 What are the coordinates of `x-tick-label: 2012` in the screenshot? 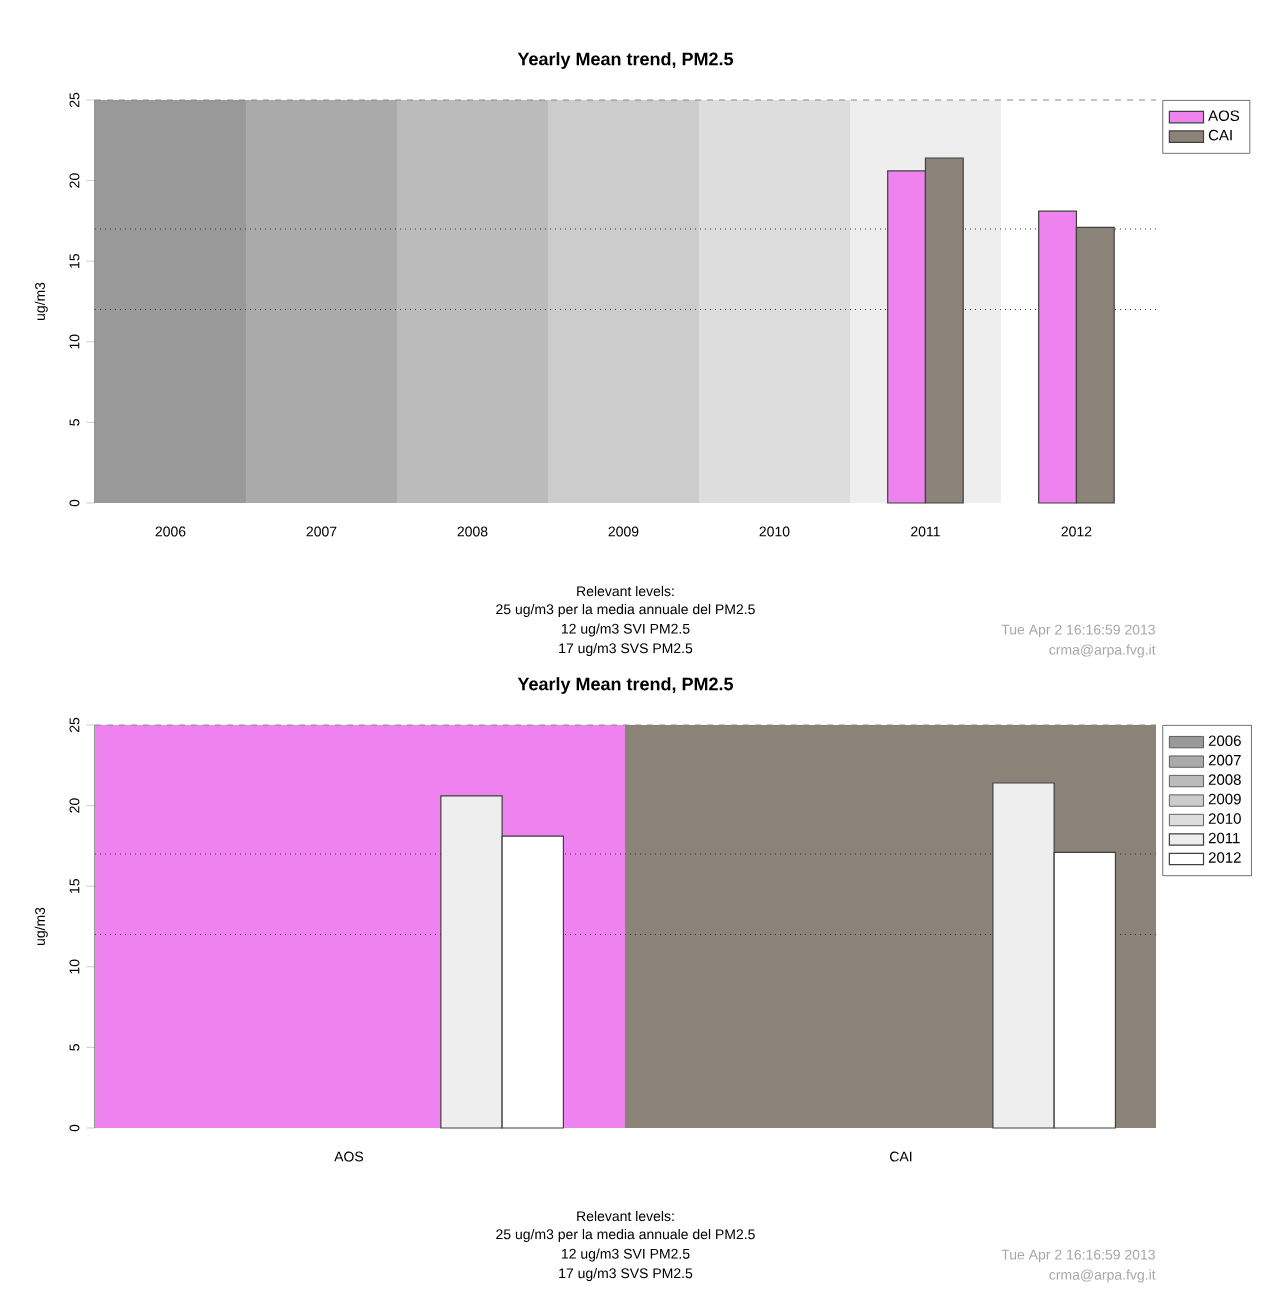 It's located at (1076, 531).